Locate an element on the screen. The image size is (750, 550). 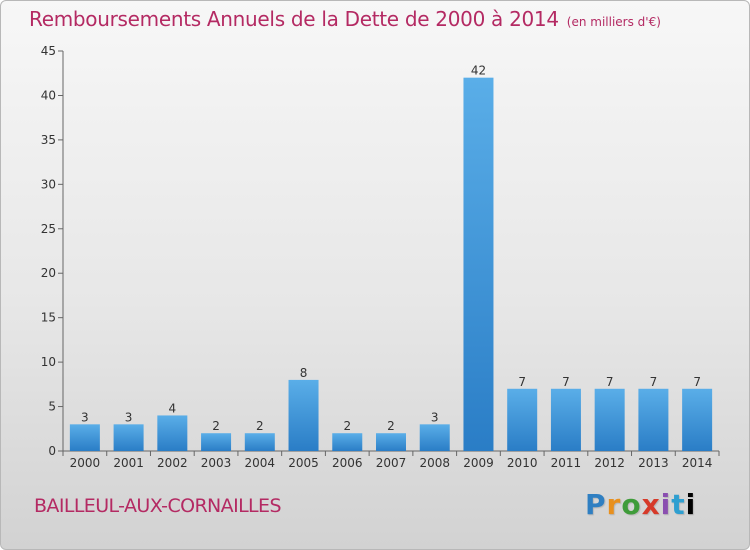
y-tick-label: 45 is located at coordinates (48, 51).